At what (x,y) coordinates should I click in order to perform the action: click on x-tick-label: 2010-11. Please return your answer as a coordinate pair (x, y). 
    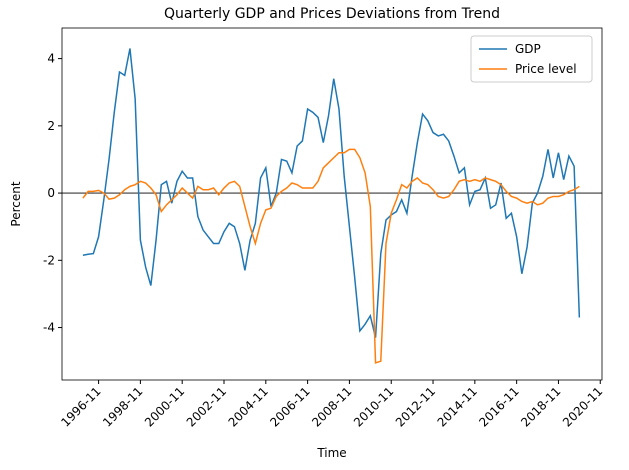
    Looking at the image, I should click on (373, 406).